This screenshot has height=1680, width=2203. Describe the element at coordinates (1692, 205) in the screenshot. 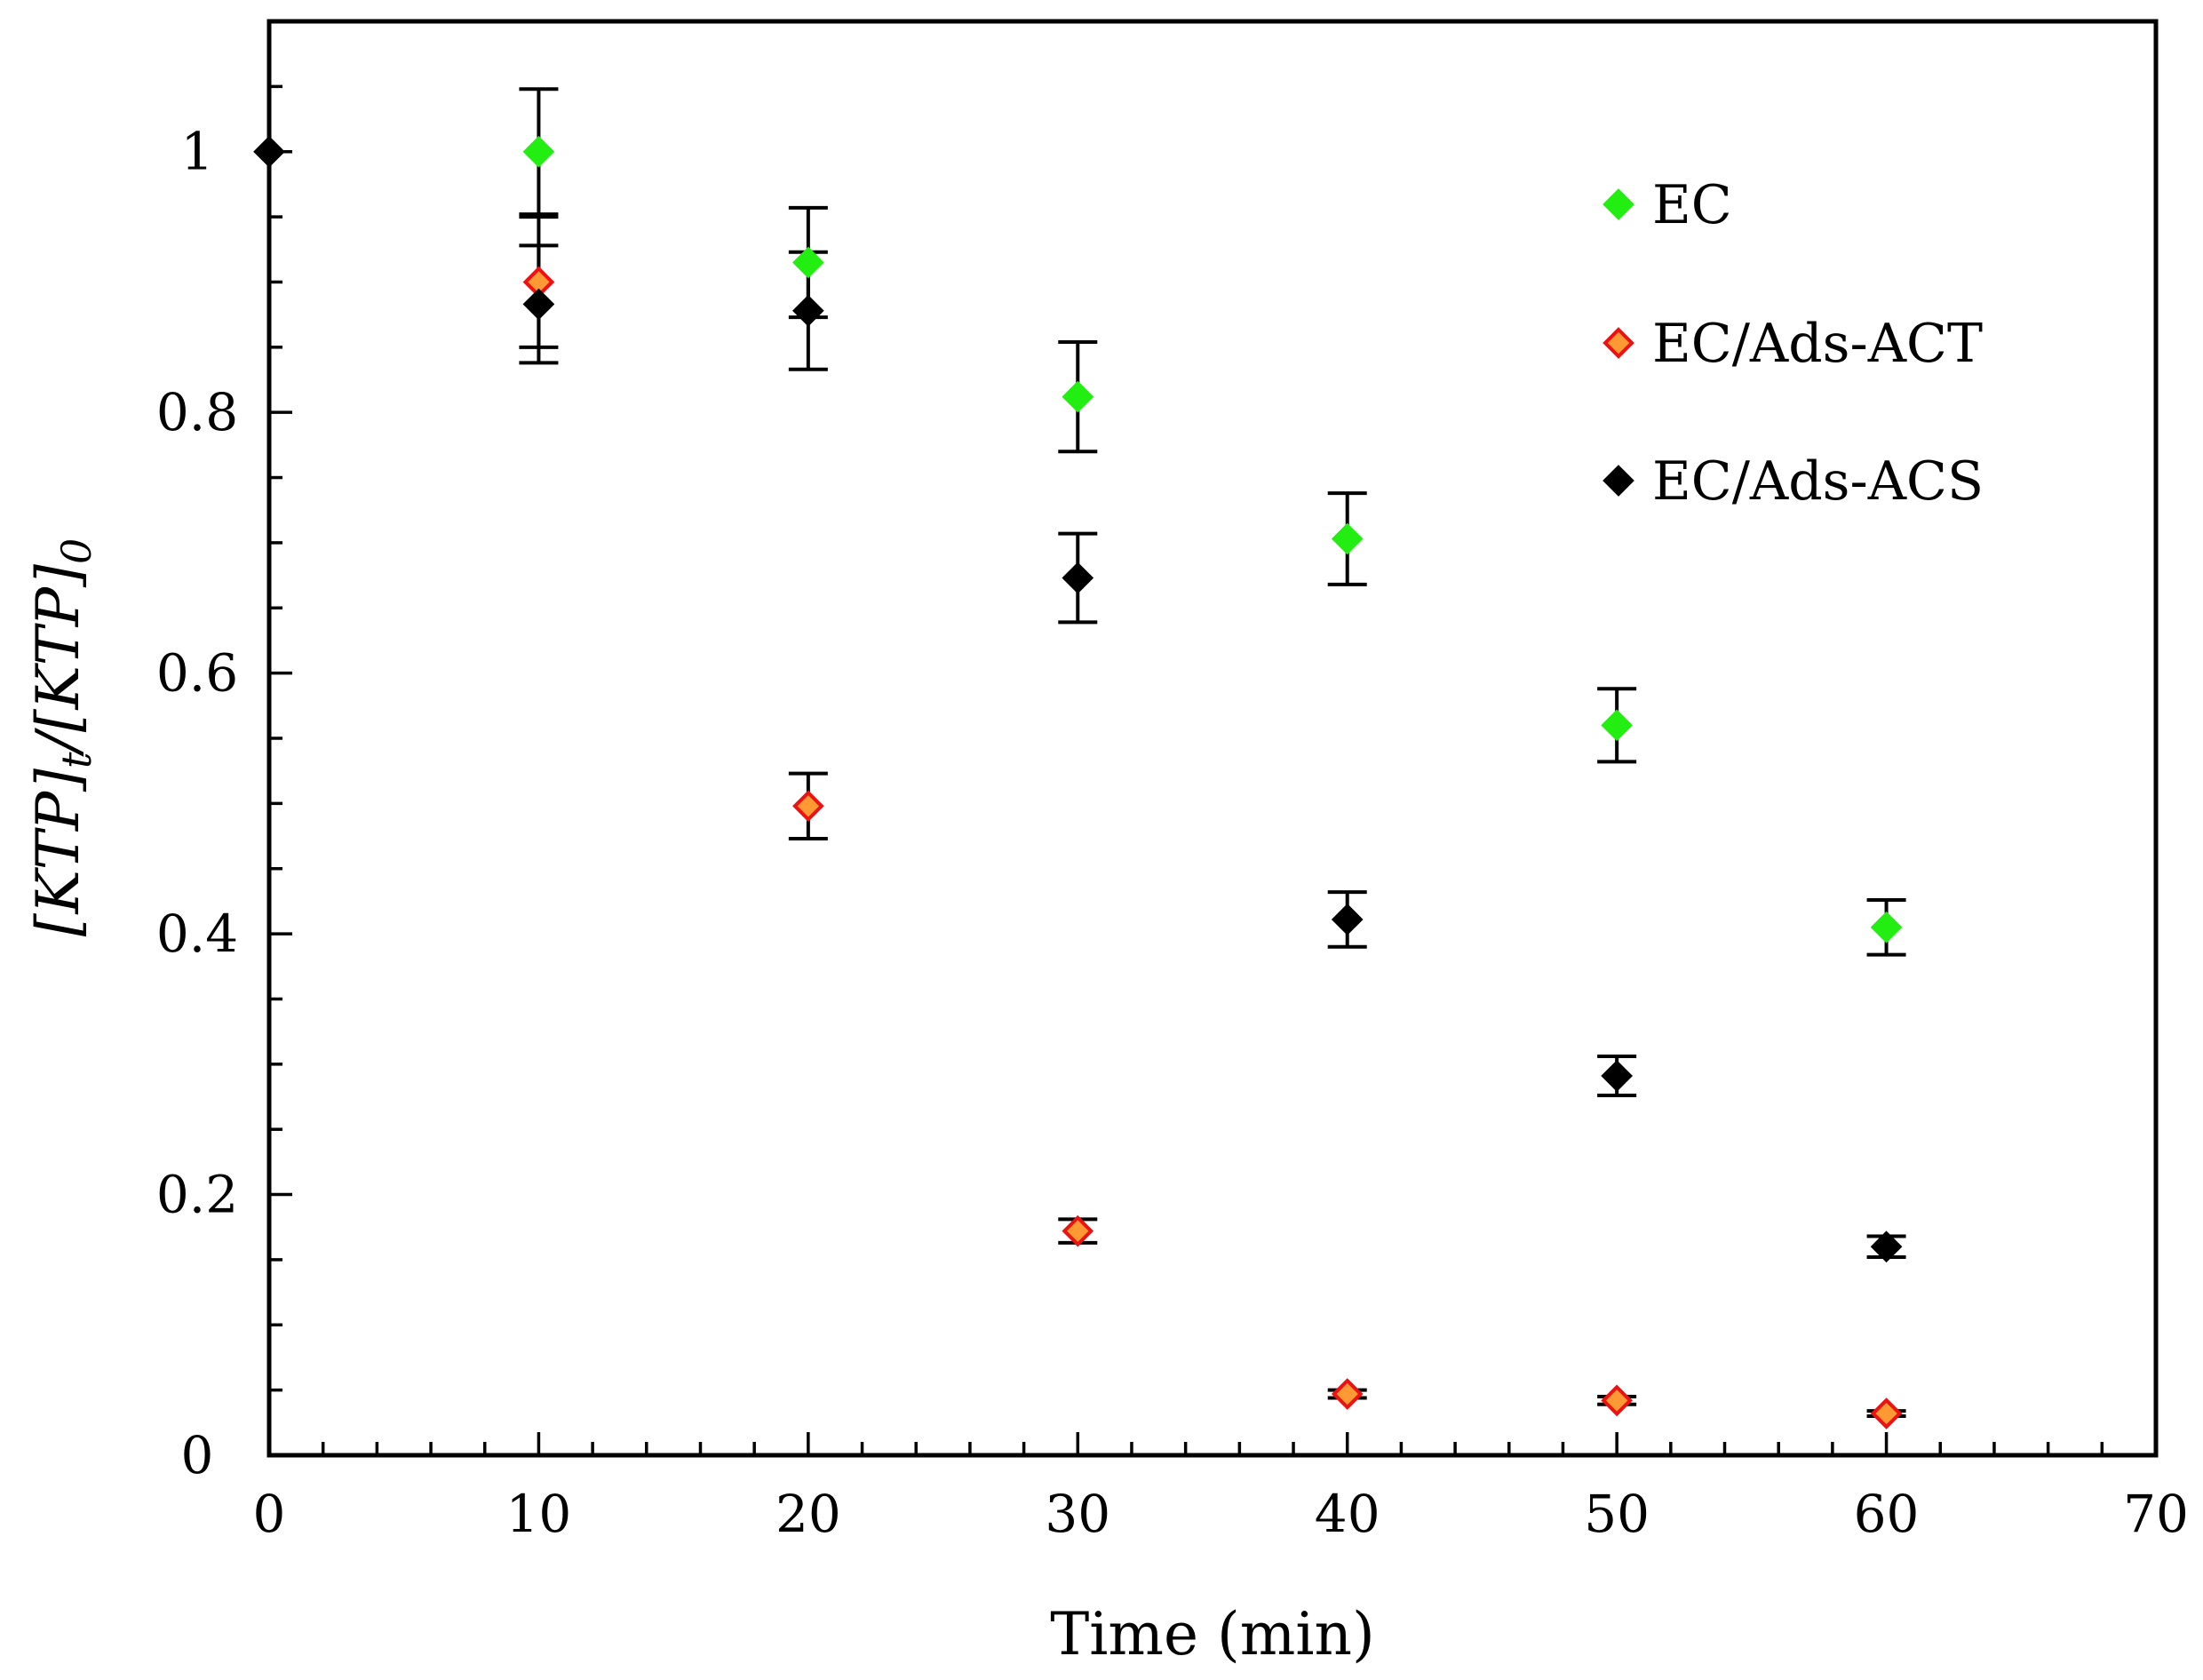

I see `legend-label: EC` at that location.